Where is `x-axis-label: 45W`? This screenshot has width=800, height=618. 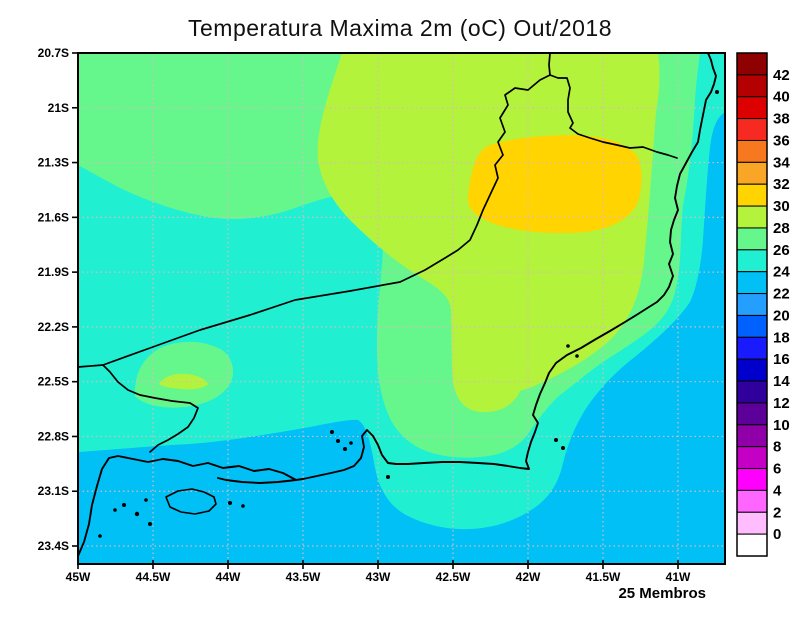 x-axis-label: 45W is located at coordinates (78, 577).